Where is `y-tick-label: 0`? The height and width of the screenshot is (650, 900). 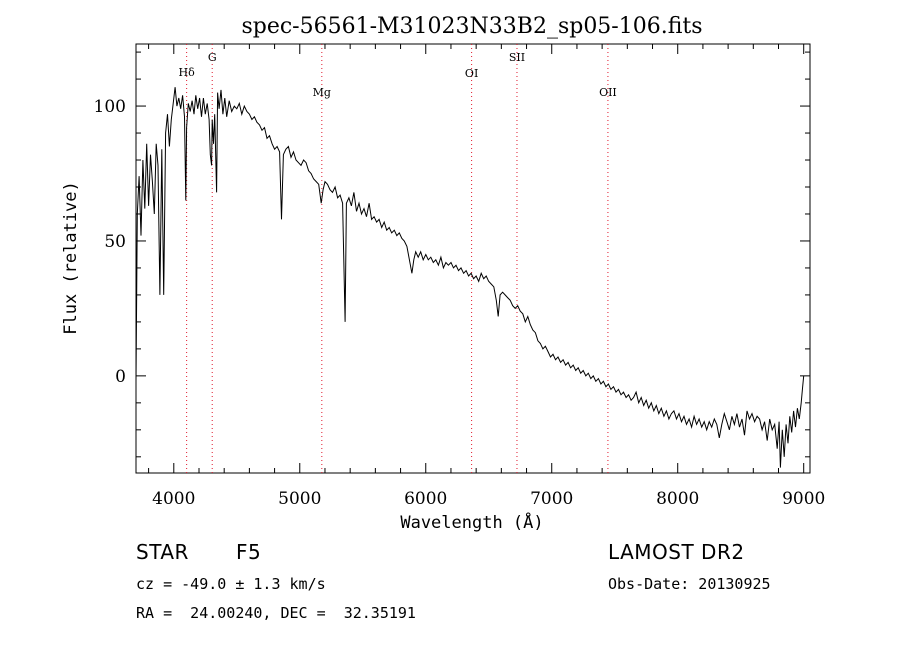
y-tick-label: 0 is located at coordinates (120, 377).